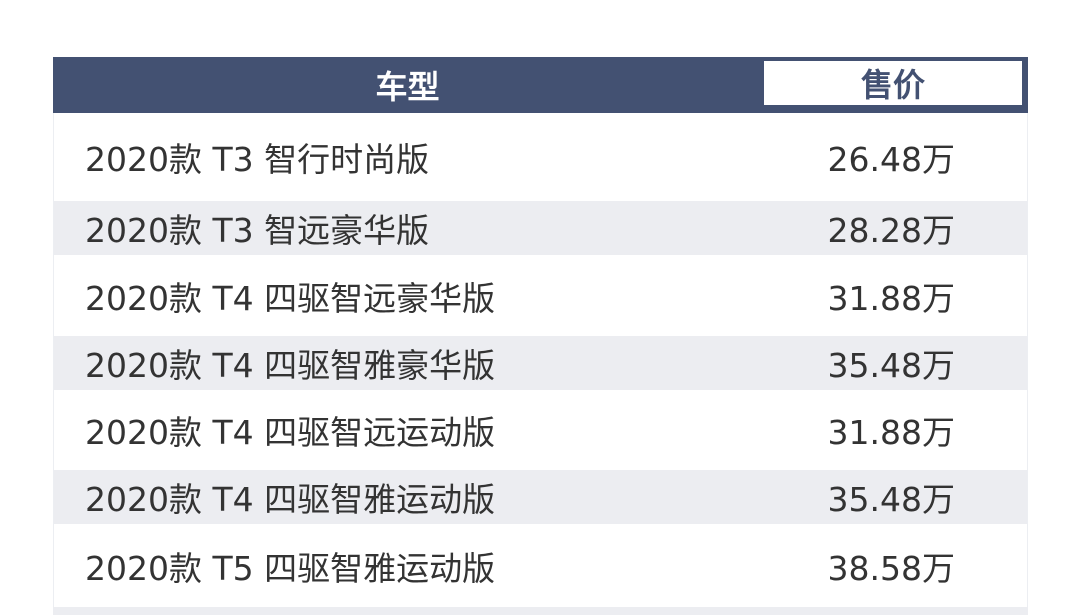 The width and height of the screenshot is (1080, 615). I want to click on table-row: 2020款 T4 四驱智远运动版 31.88万, so click(540, 430).